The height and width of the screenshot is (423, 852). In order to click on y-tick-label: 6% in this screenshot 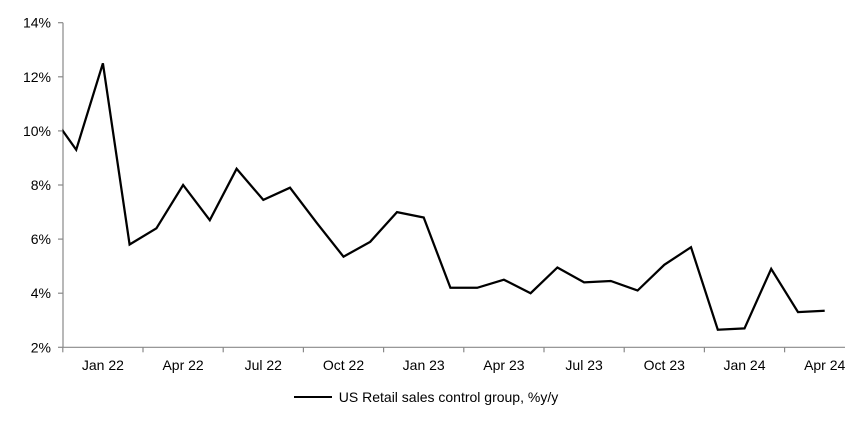, I will do `click(41, 239)`.